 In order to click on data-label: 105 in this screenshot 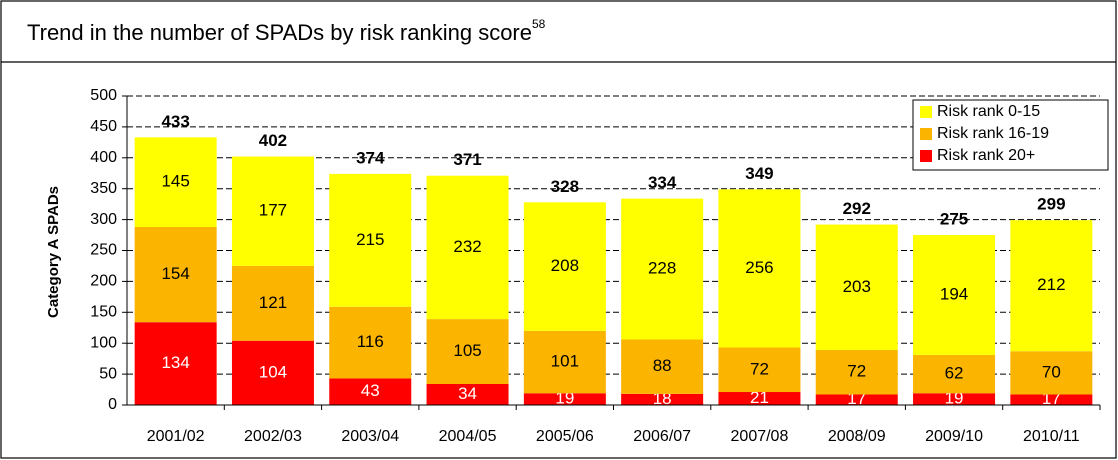, I will do `click(467, 350)`.